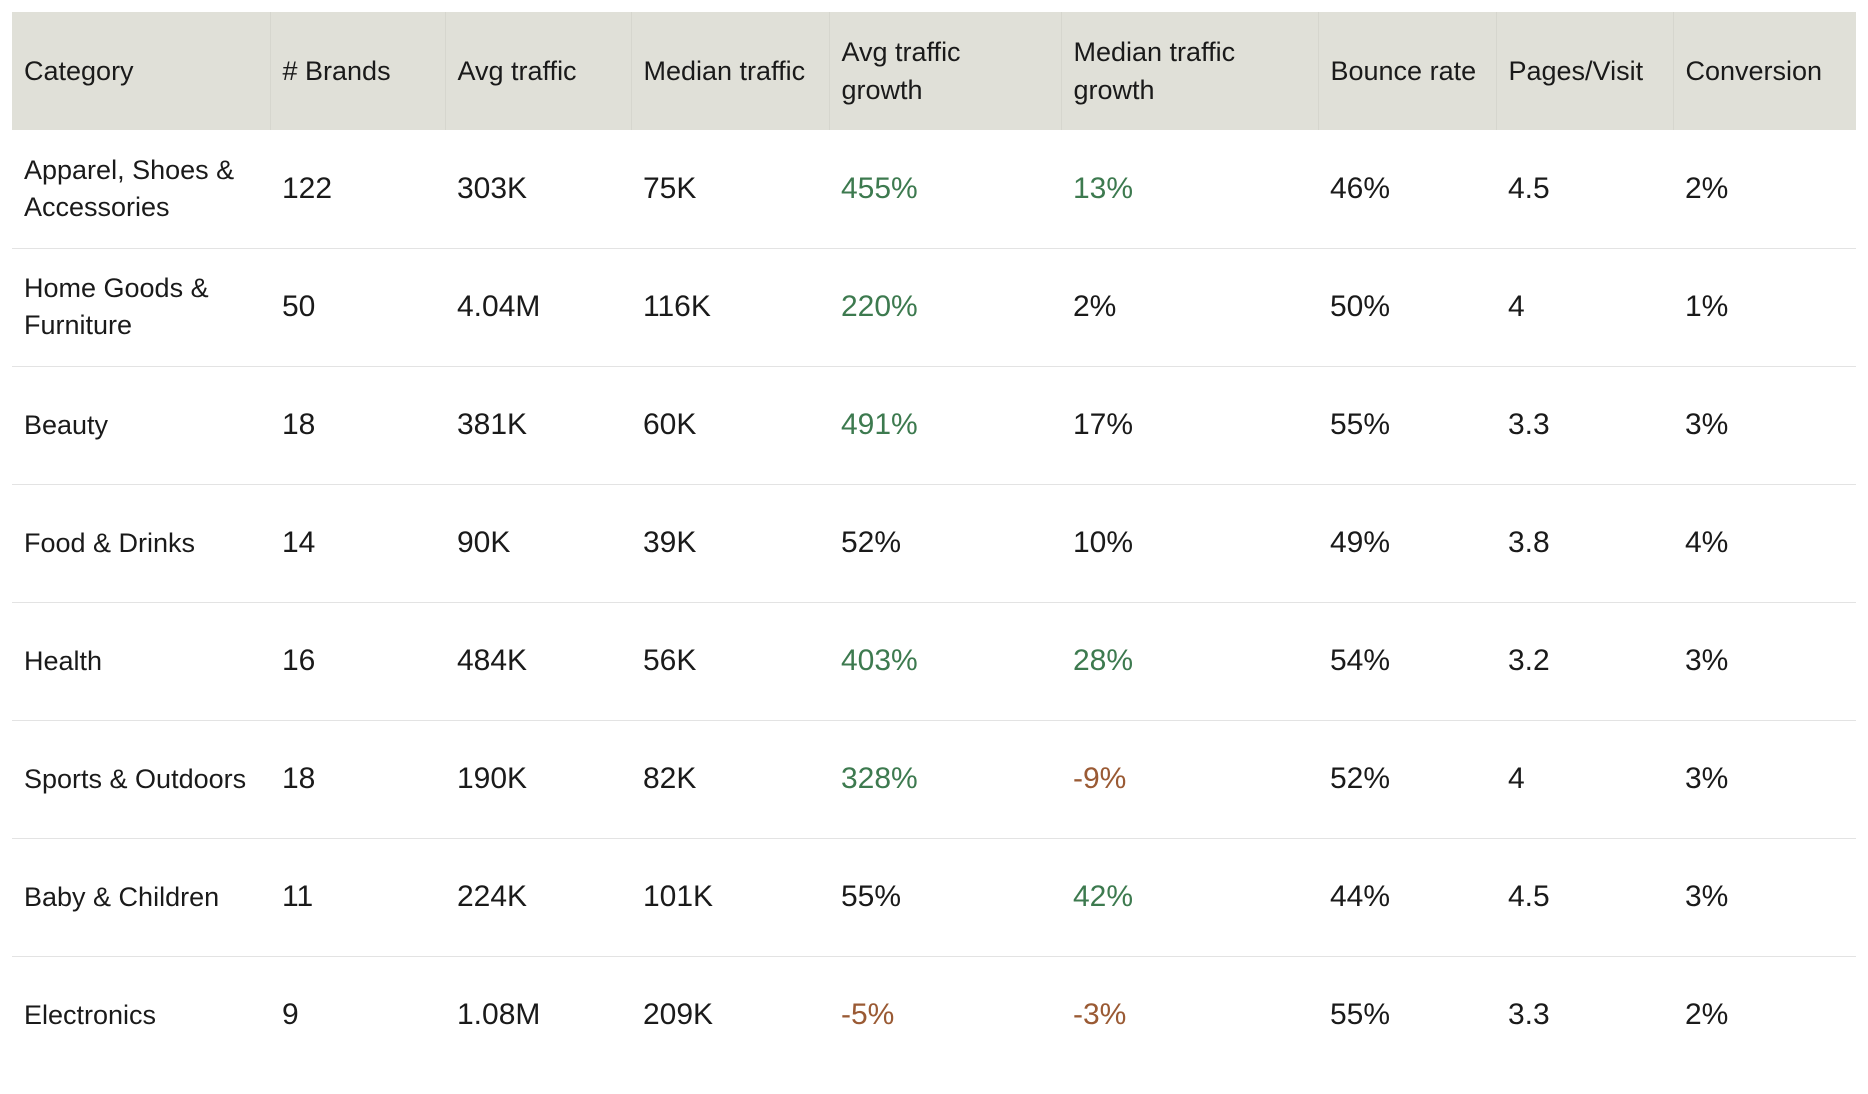 The image size is (1868, 1094). I want to click on cell-median-traffic: 101K, so click(678, 896).